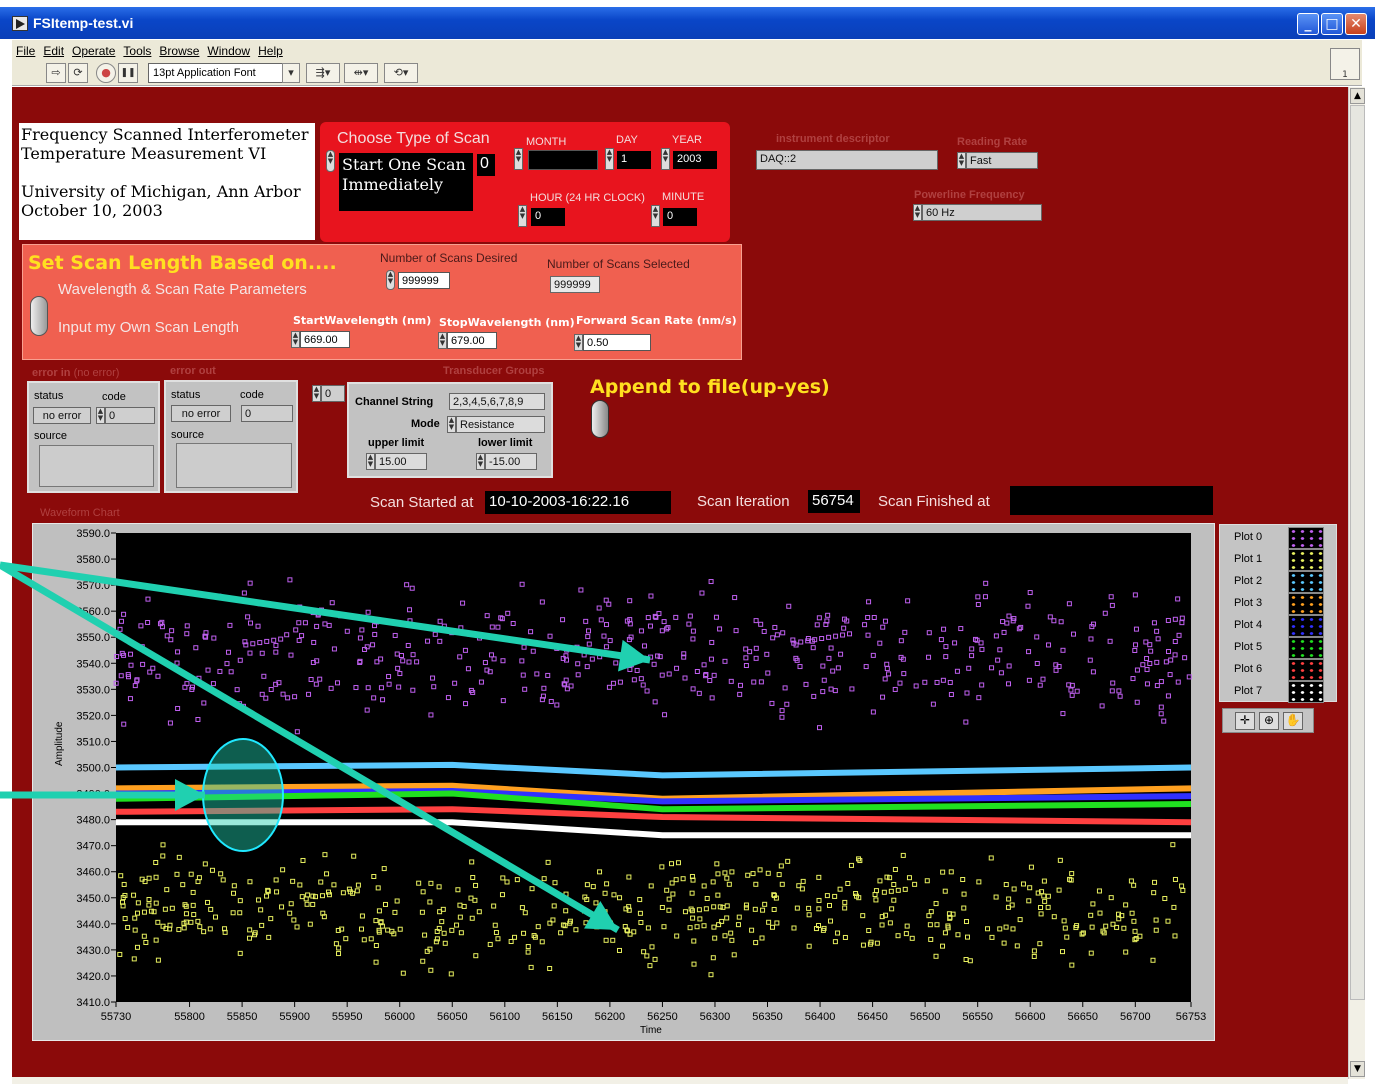 The height and width of the screenshot is (1084, 1375). What do you see at coordinates (847, 160) in the screenshot?
I see `instrument-descriptor-field: DAQ::2` at bounding box center [847, 160].